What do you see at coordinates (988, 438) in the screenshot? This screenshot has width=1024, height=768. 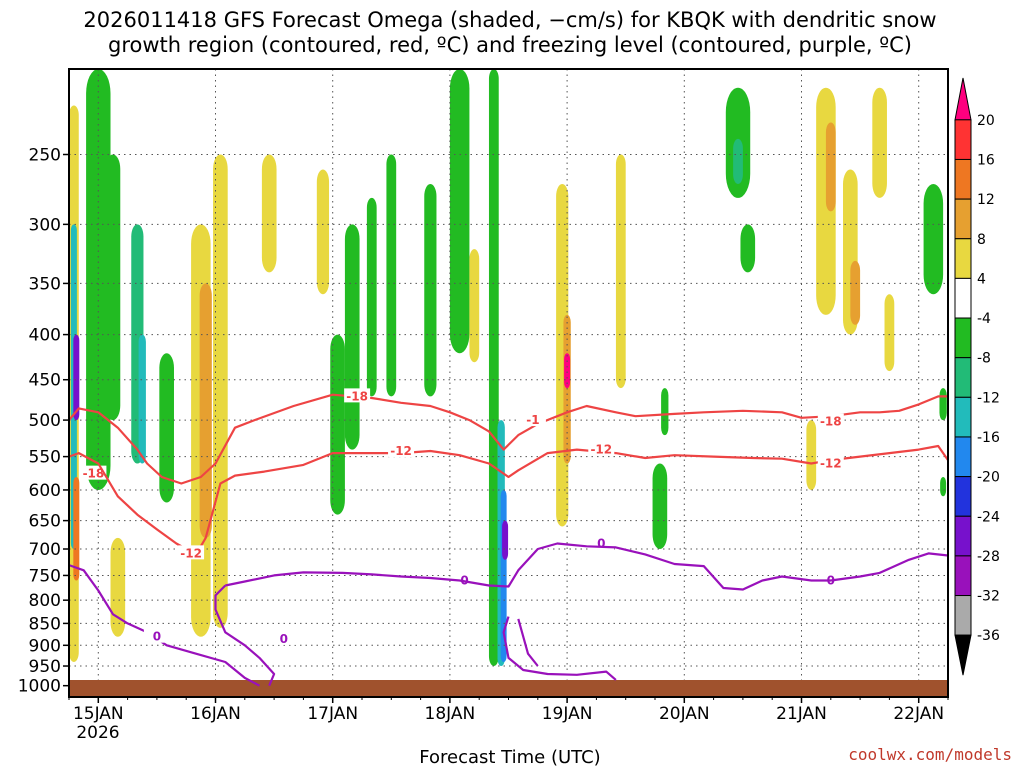 I see `colorbar-label: -16` at bounding box center [988, 438].